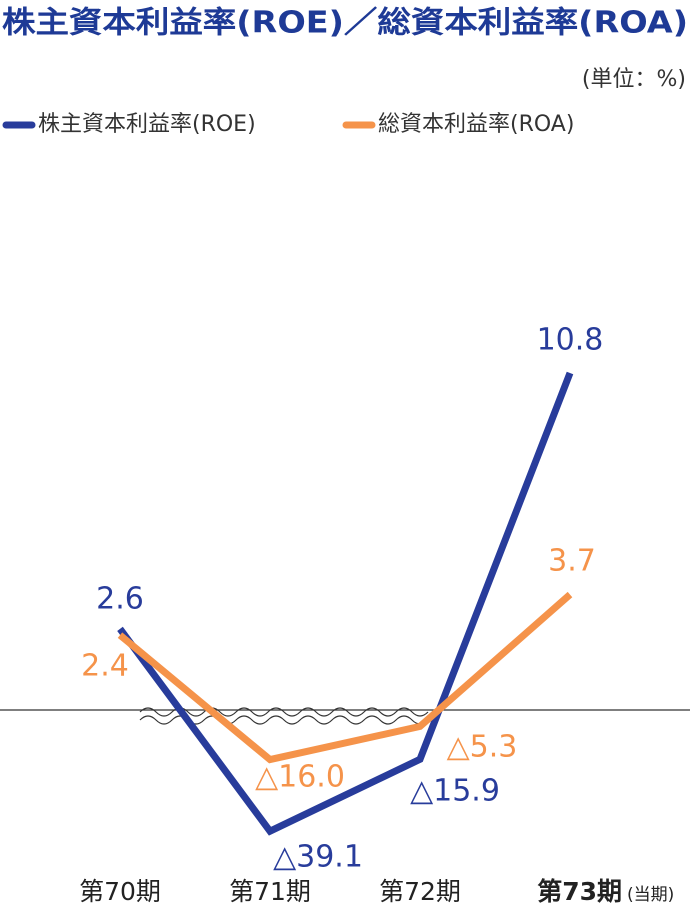 This screenshot has height=911, width=690. What do you see at coordinates (634, 79) in the screenshot?
I see `unit-label: (単位：%)` at bounding box center [634, 79].